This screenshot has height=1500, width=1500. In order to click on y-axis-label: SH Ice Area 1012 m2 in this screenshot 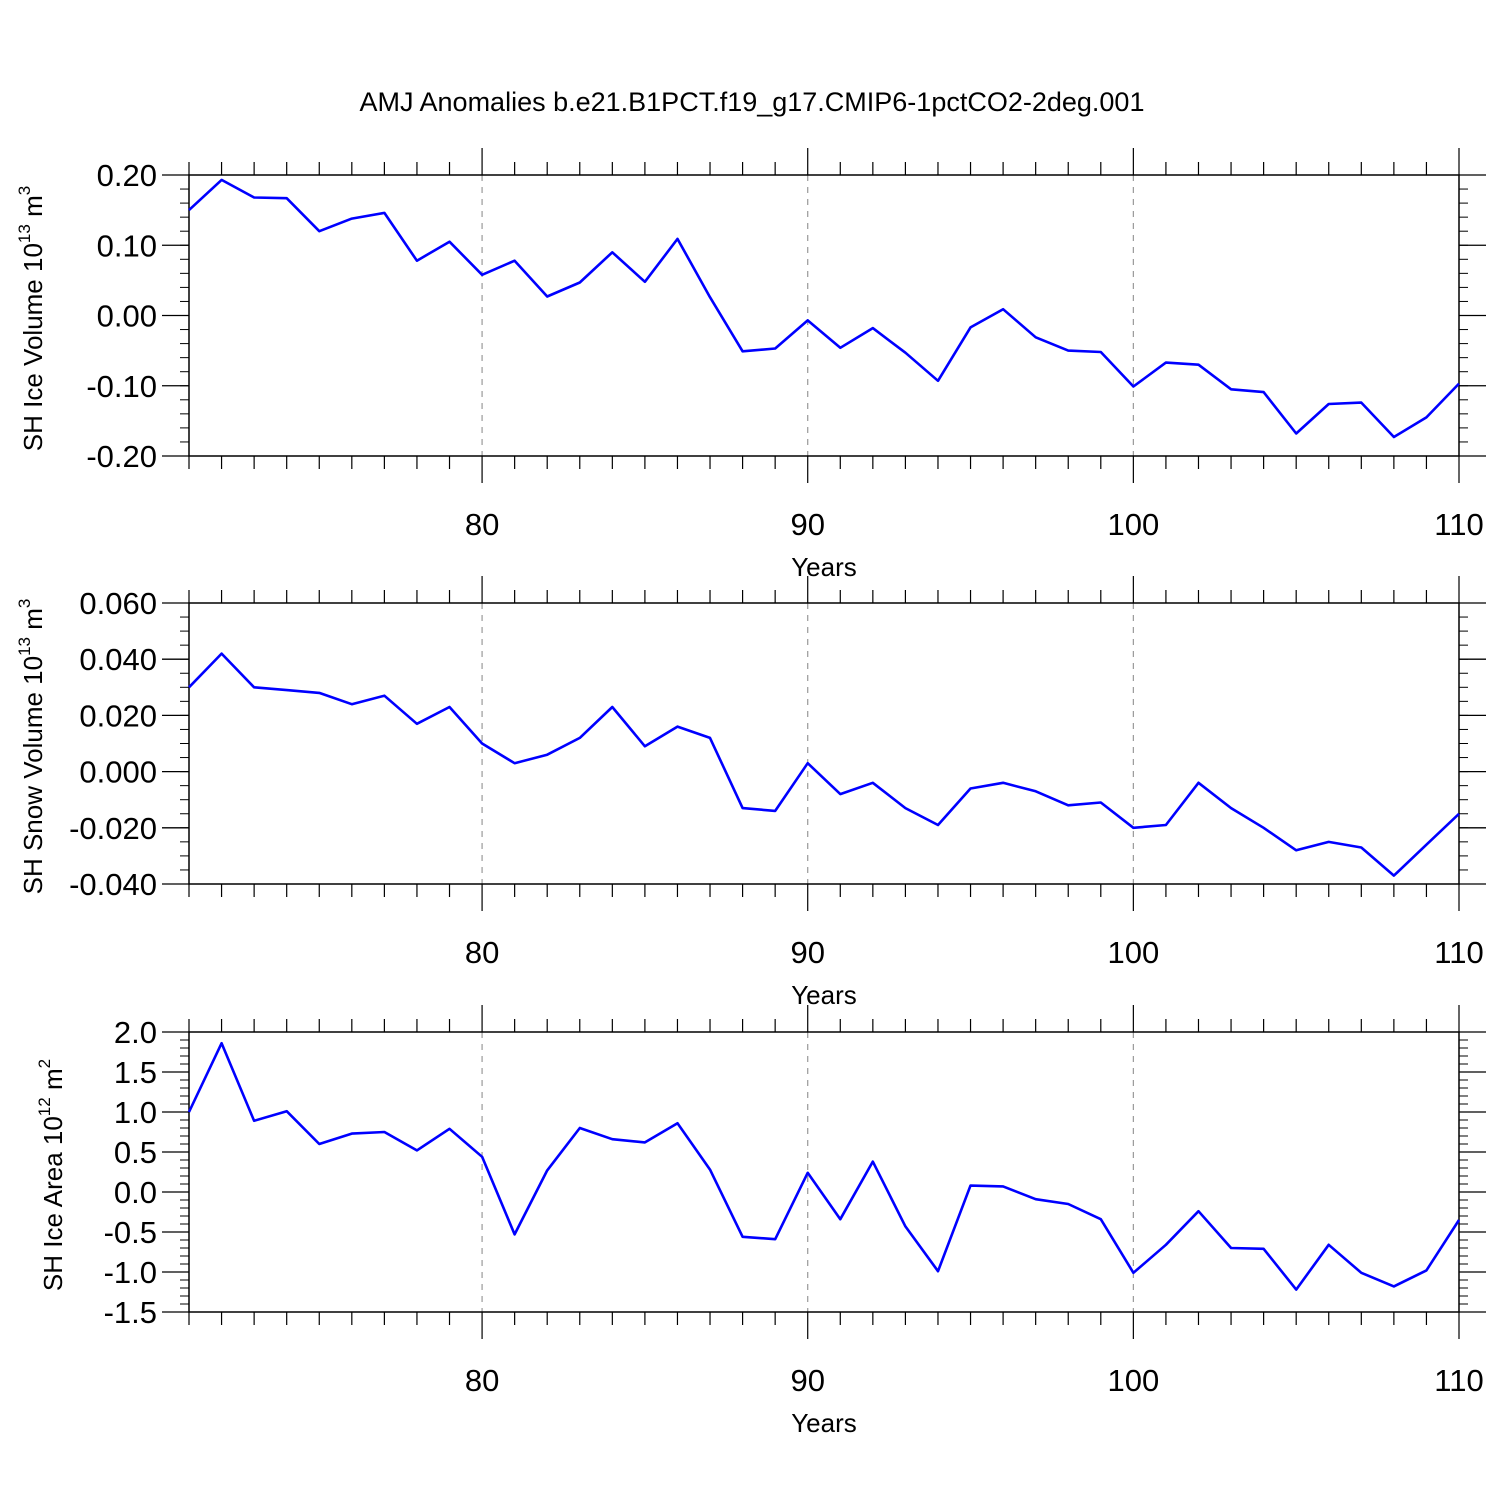, I will do `click(51, 1175)`.